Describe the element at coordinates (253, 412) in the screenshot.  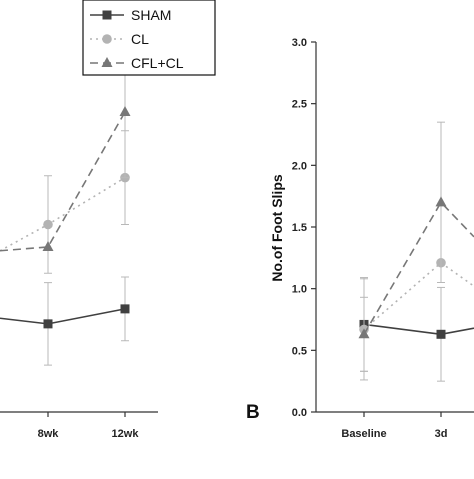
I see `panel-b-label: B` at that location.